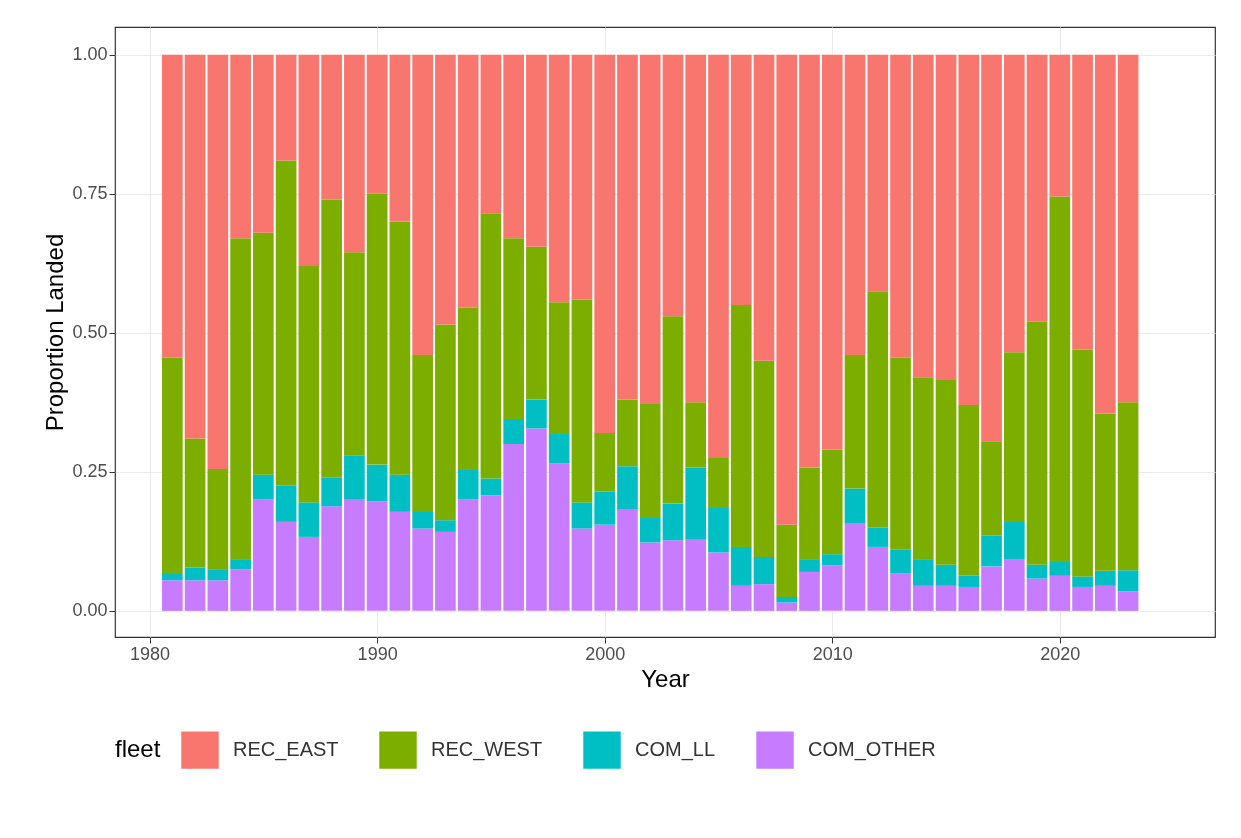 The height and width of the screenshot is (838, 1241). What do you see at coordinates (90, 54) in the screenshot?
I see `y-tick-label: 1.00` at bounding box center [90, 54].